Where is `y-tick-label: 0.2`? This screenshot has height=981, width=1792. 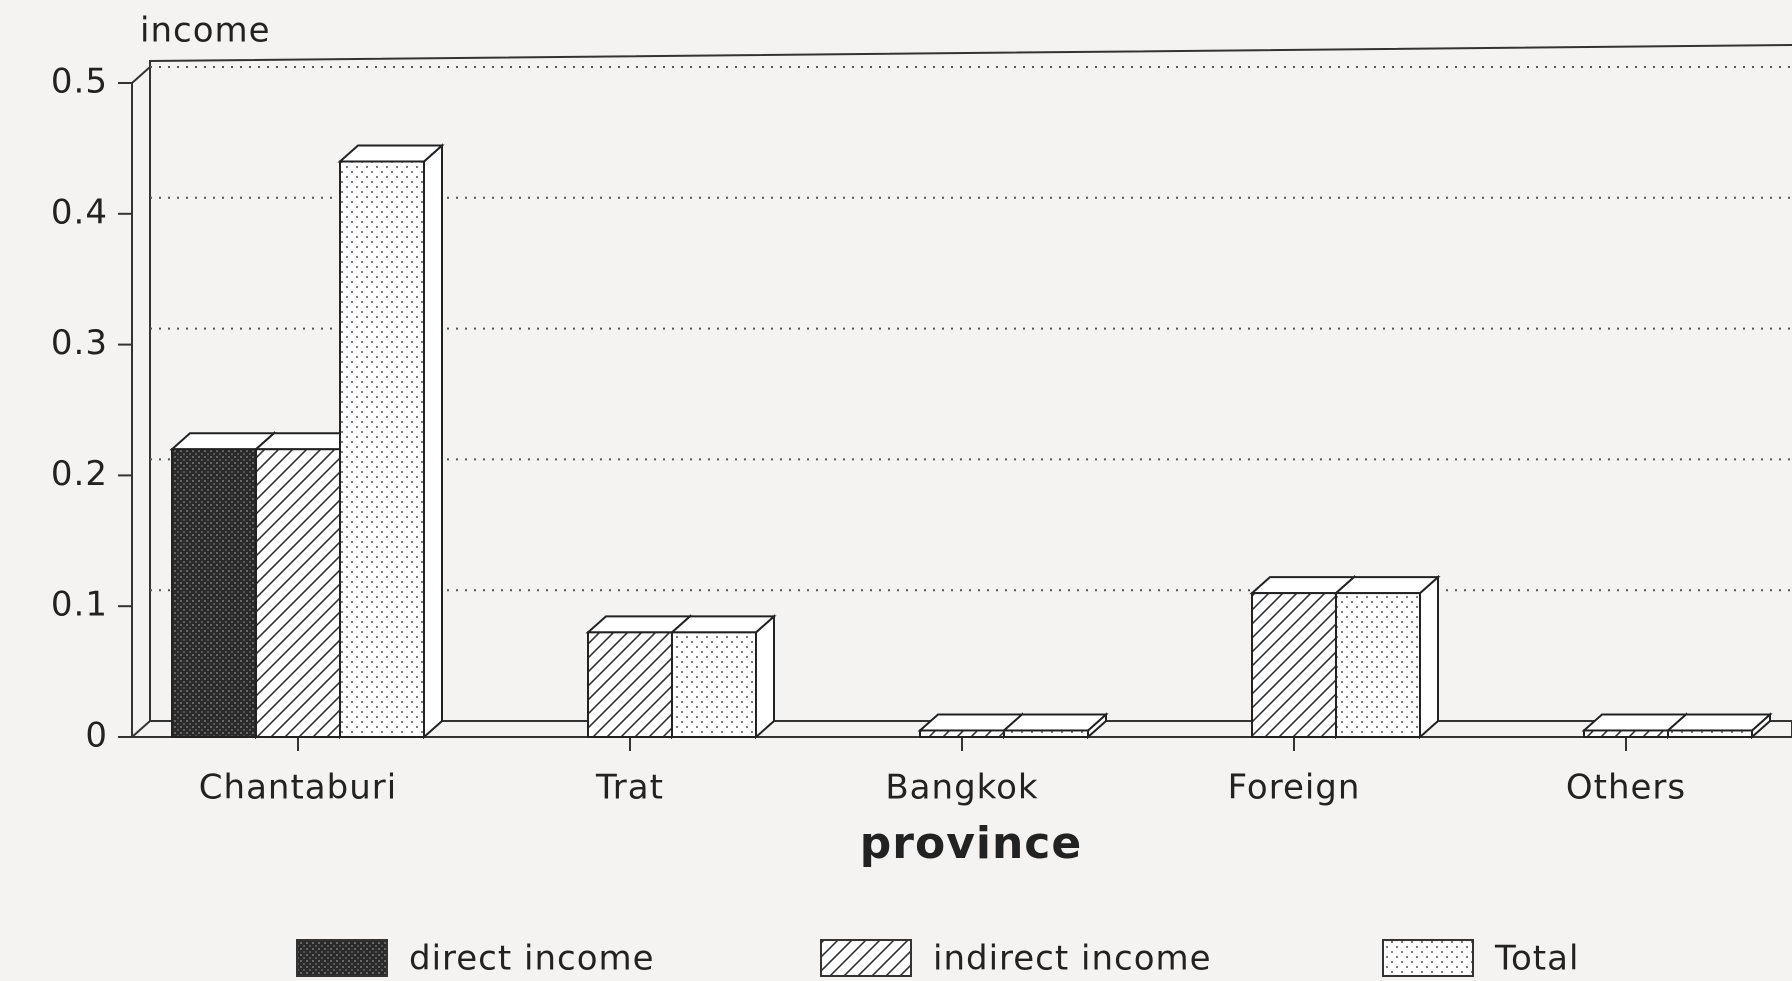 y-tick-label: 0.2 is located at coordinates (79, 474).